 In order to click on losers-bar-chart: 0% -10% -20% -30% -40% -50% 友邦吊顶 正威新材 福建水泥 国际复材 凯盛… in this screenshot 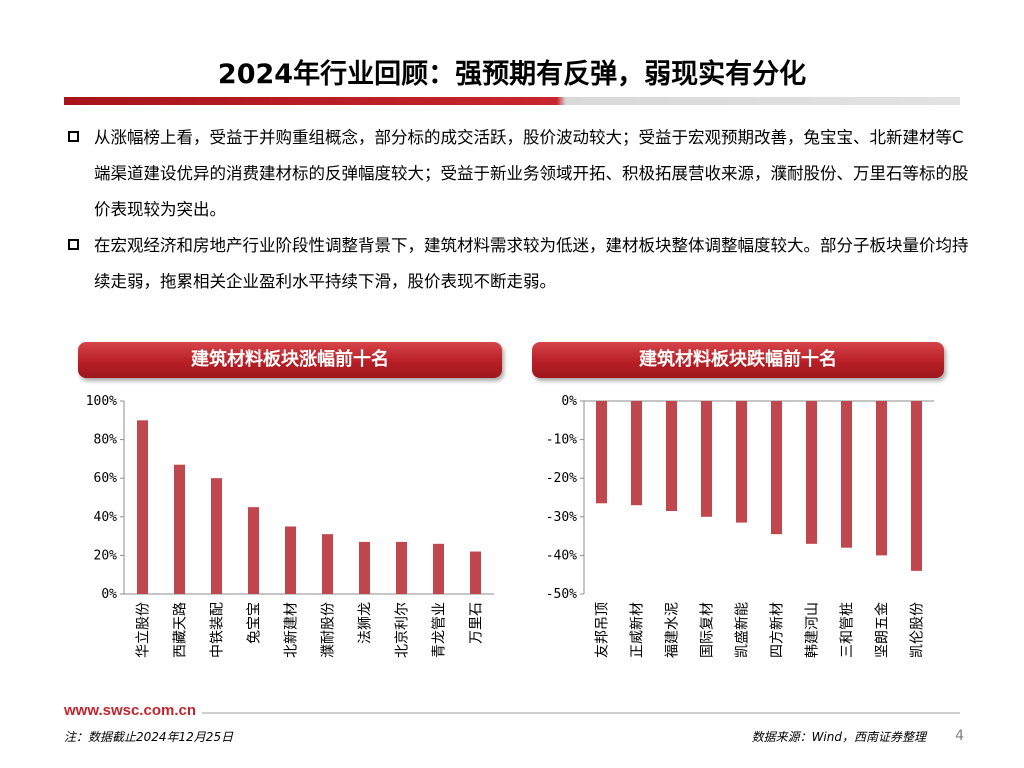, I will do `click(740, 526)`.